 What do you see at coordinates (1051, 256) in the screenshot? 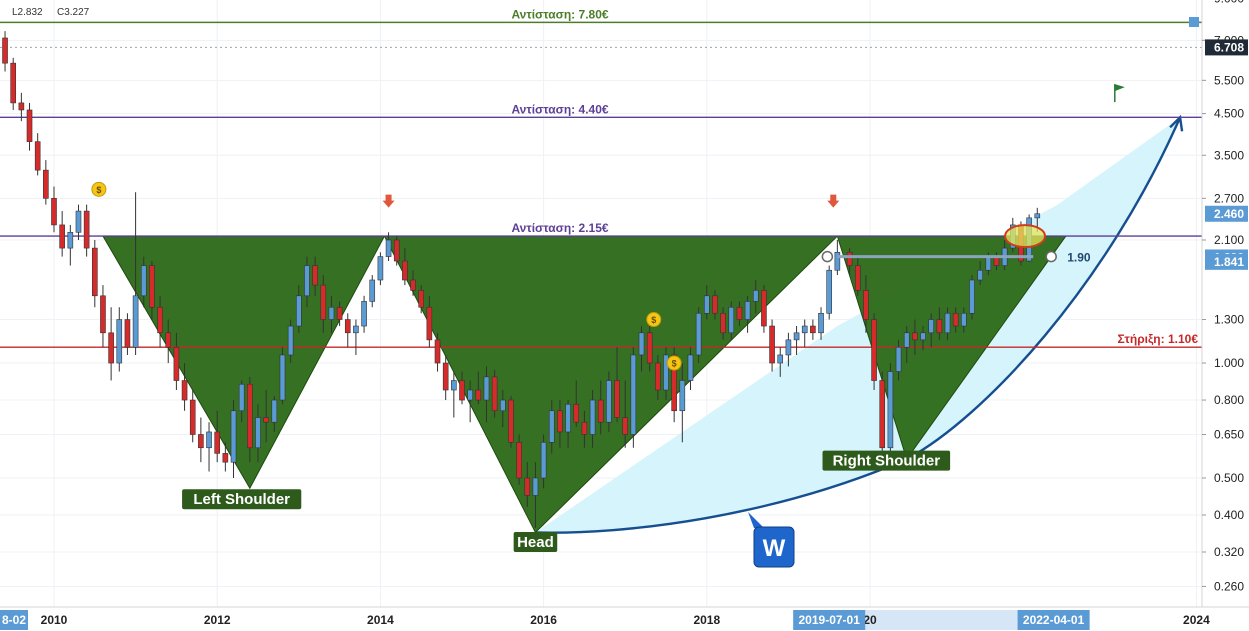
I see `measure-handle-right` at bounding box center [1051, 256].